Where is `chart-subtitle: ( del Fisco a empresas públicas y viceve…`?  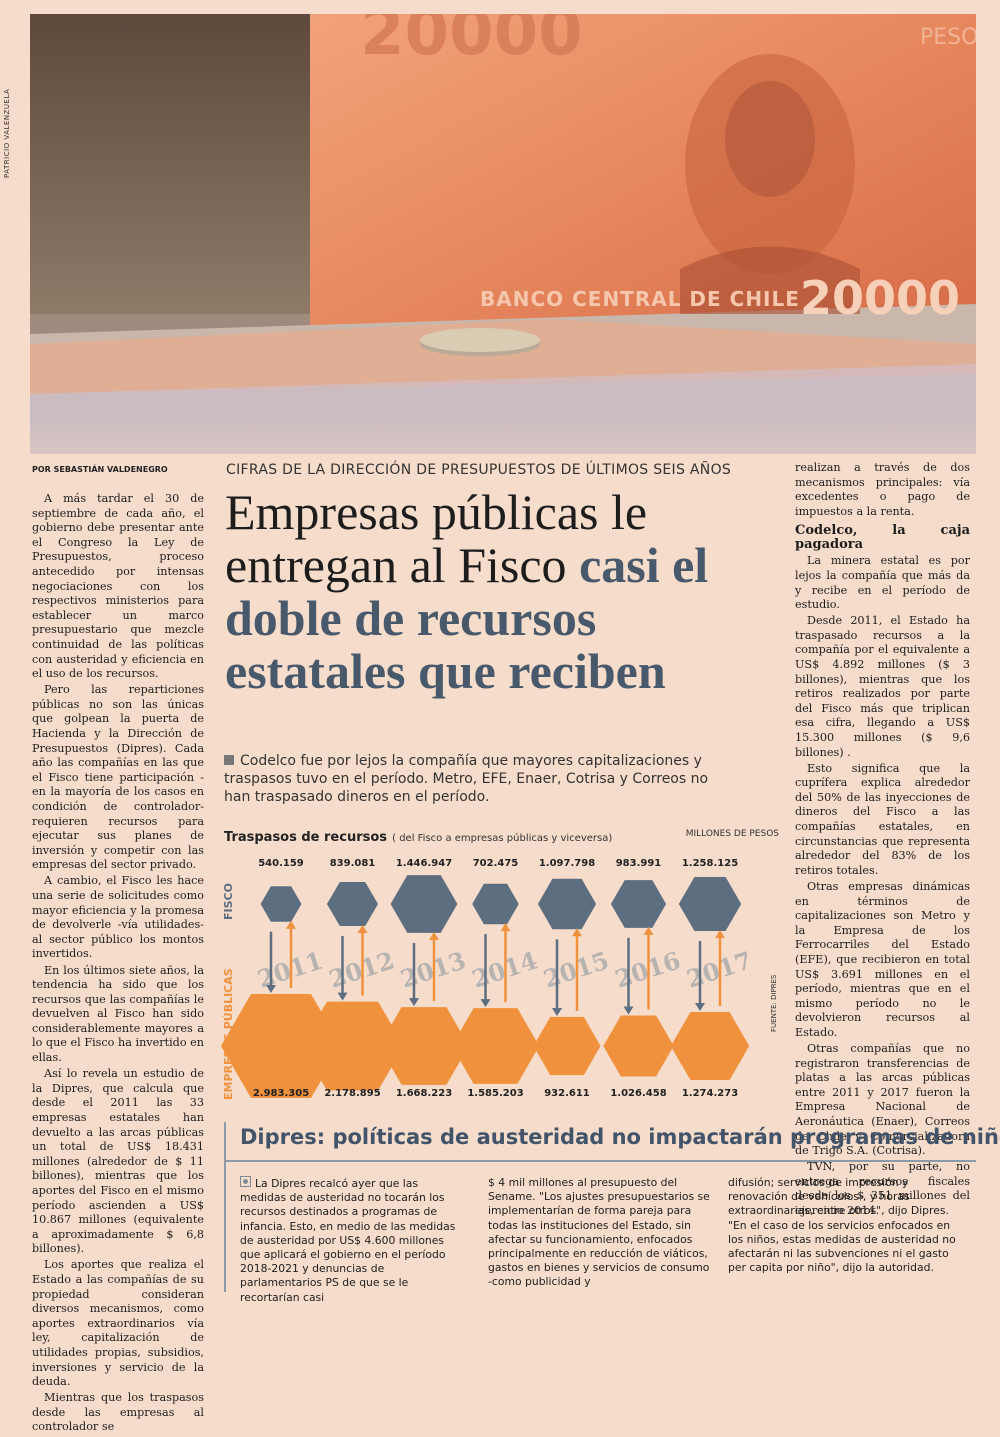
chart-subtitle: ( del Fisco a empresas públicas y viceve… is located at coordinates (502, 838).